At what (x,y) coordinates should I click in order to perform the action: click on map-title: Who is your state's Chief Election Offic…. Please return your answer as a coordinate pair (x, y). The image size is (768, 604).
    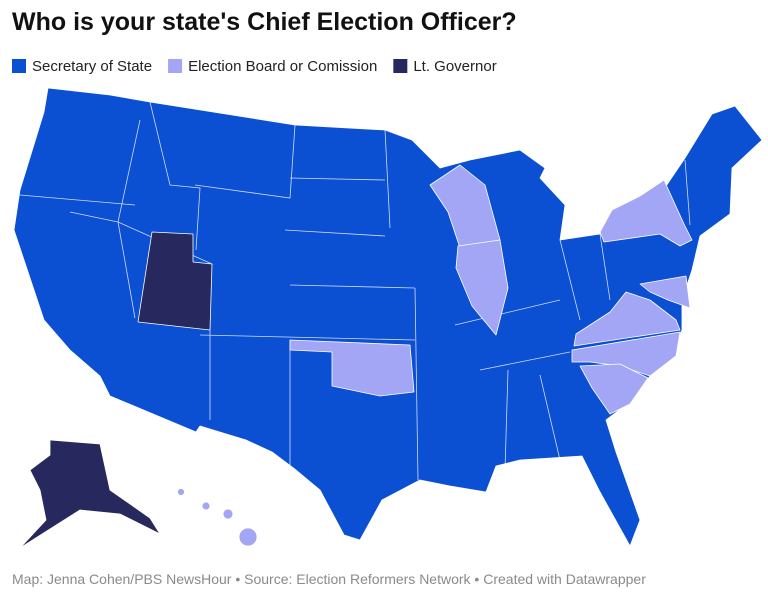
    Looking at the image, I should click on (264, 22).